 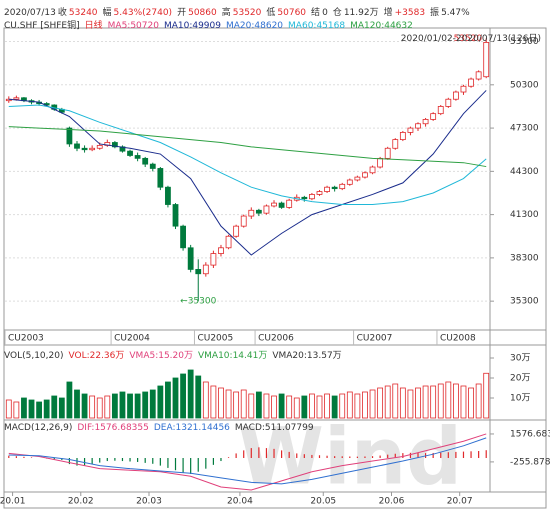 I want to click on macd-legend: DEA:1321.14456, so click(x=191, y=428).